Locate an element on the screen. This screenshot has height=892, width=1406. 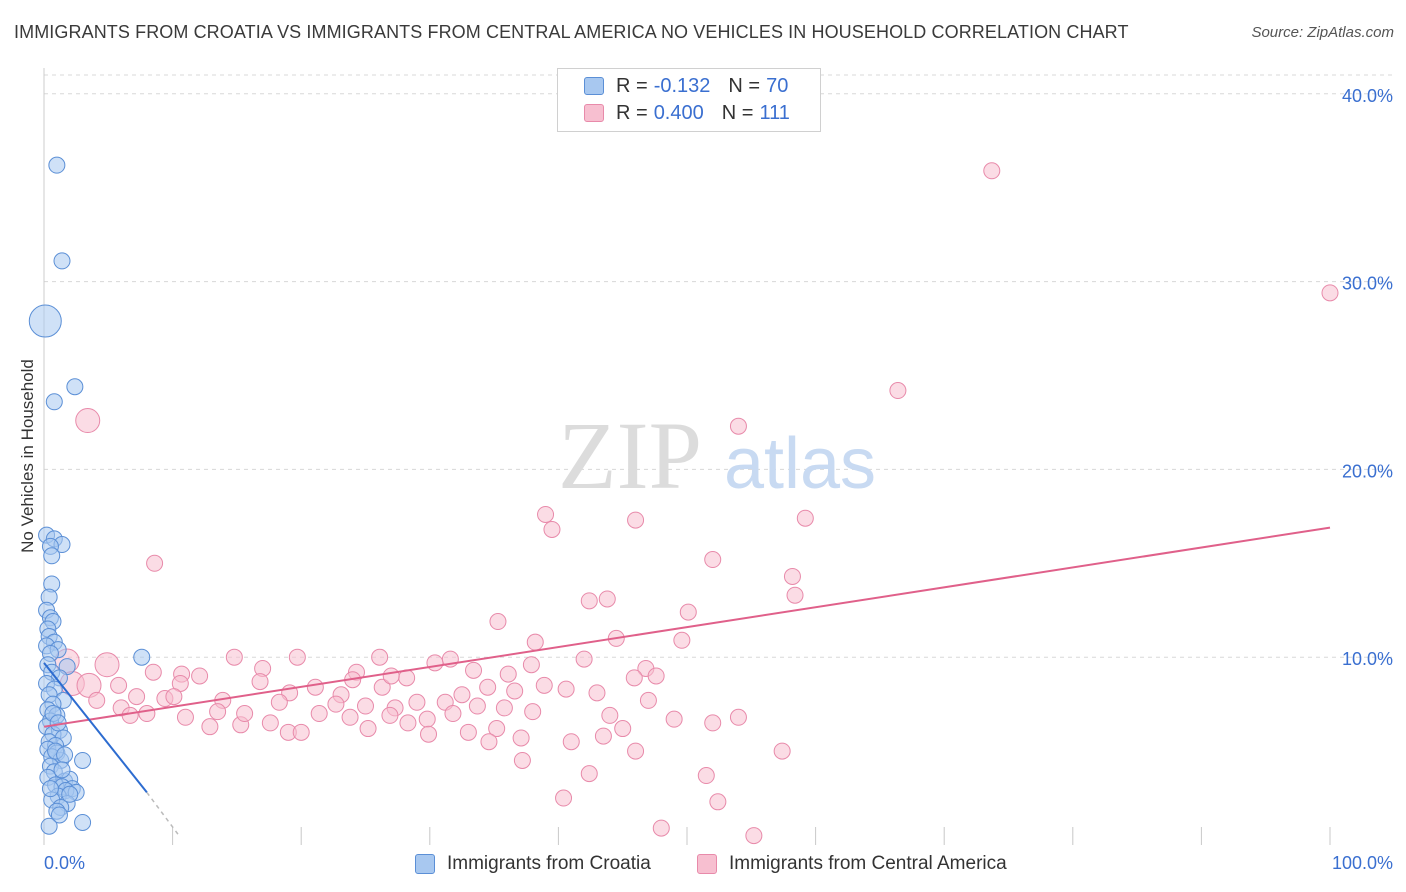
legend-row-central-america: R = 0.400 N = 111 is located at coordinates (687, 113).